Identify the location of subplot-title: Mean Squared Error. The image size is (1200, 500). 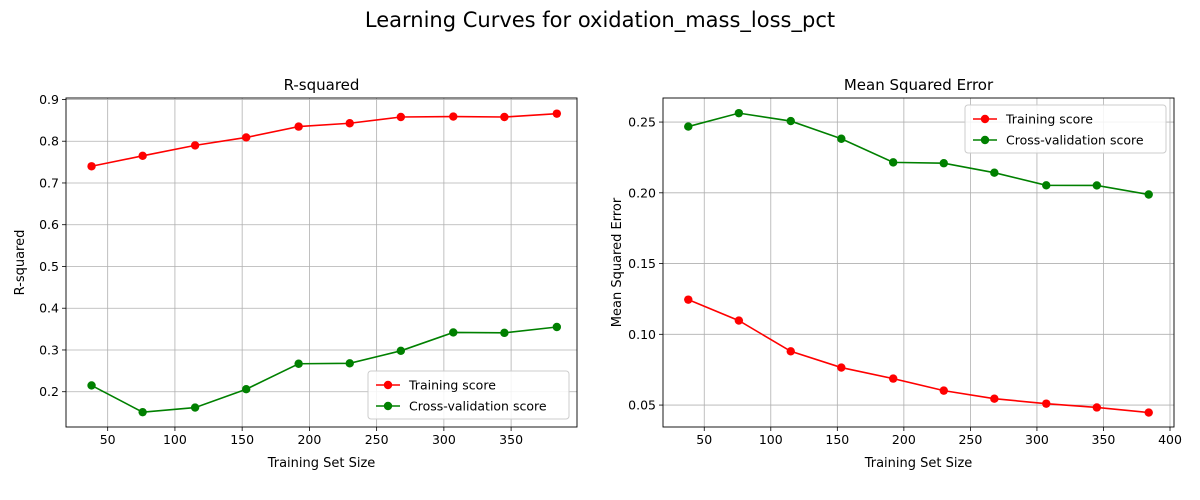
(919, 85).